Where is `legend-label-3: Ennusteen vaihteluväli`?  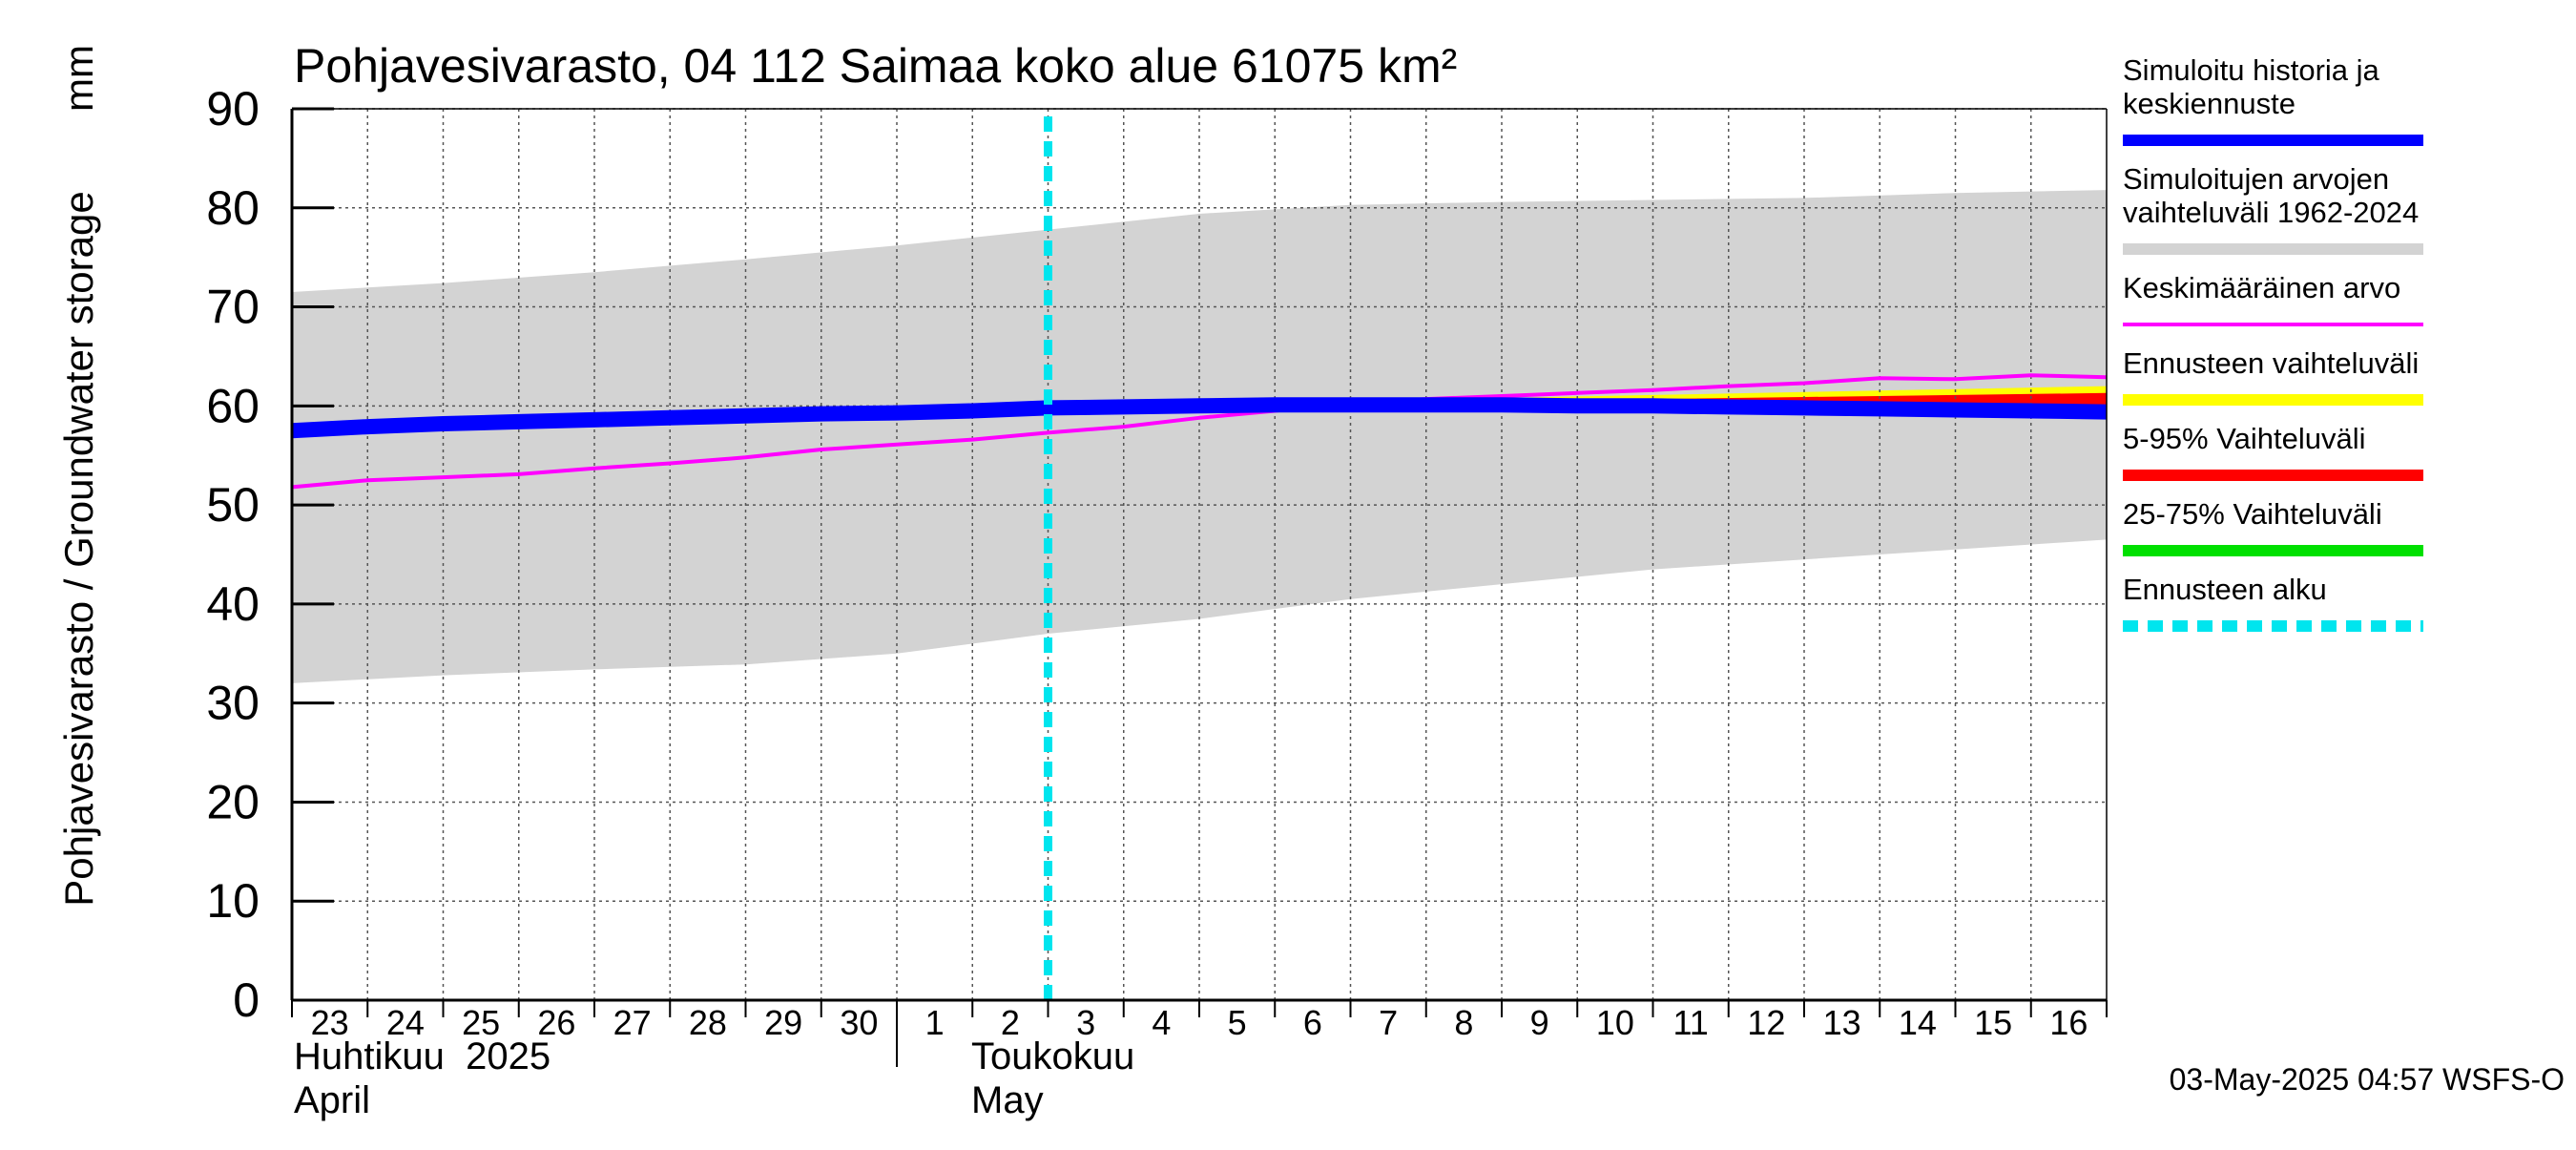 legend-label-3: Ennusteen vaihteluväli is located at coordinates (2271, 363).